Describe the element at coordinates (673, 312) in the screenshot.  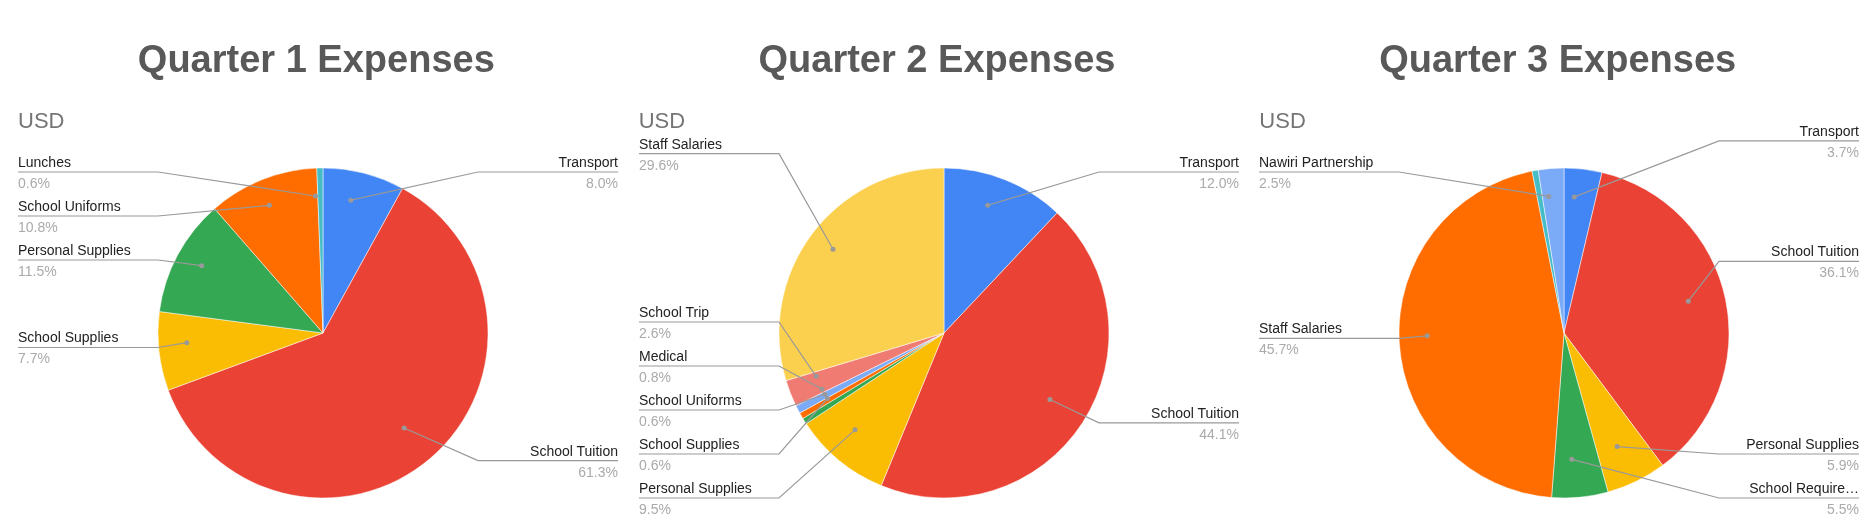
I see `slice-label: School Trip` at that location.